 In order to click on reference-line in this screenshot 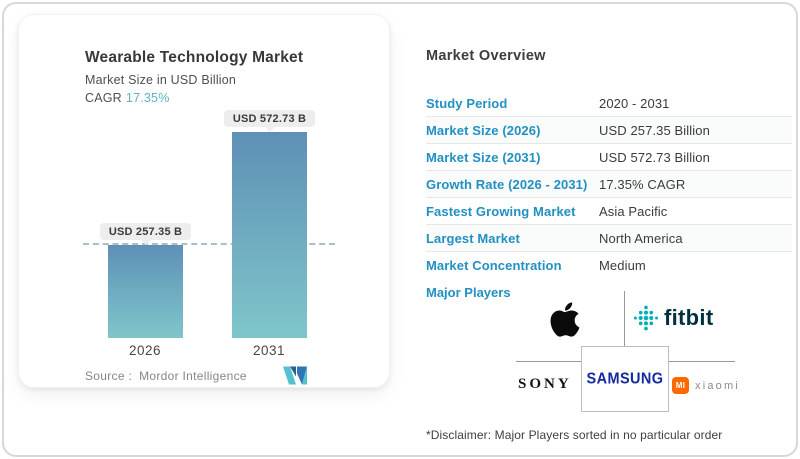, I will do `click(209, 244)`.